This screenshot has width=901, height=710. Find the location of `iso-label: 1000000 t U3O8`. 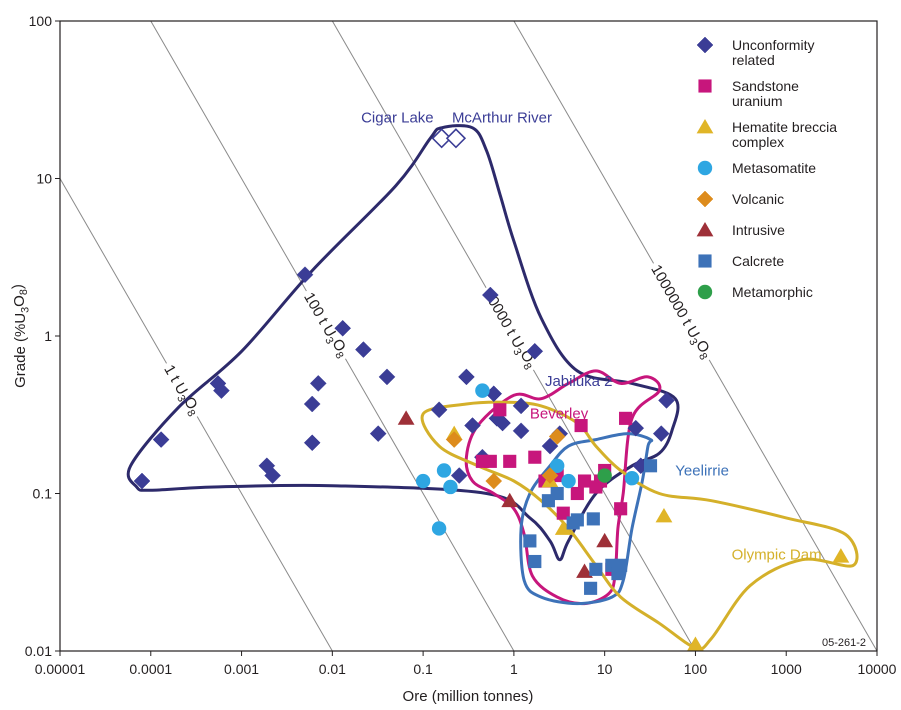

iso-label: 1000000 t U3O8 is located at coordinates (680, 312).